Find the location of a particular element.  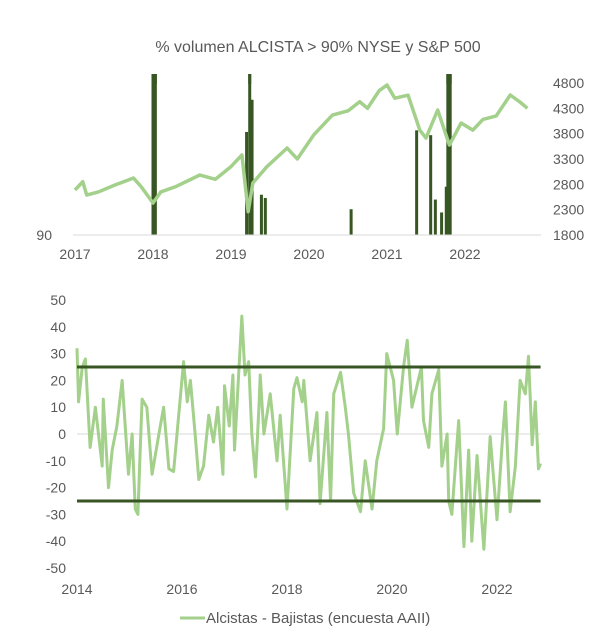

y-tick-label: 10 is located at coordinates (58, 407).